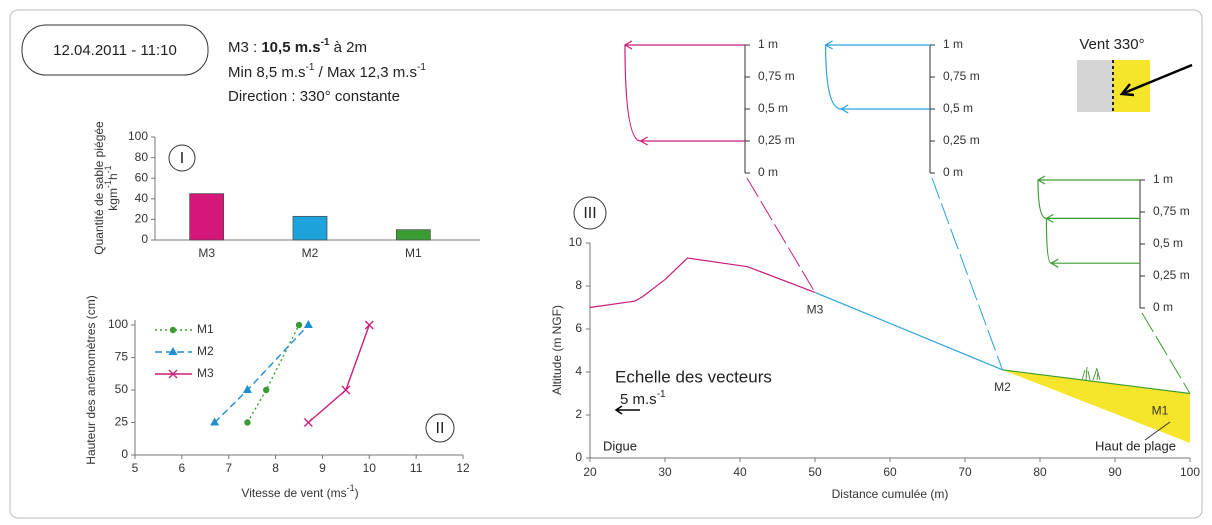 The image size is (1212, 525). What do you see at coordinates (578, 414) in the screenshot?
I see `y-tick-label: 2` at bounding box center [578, 414].